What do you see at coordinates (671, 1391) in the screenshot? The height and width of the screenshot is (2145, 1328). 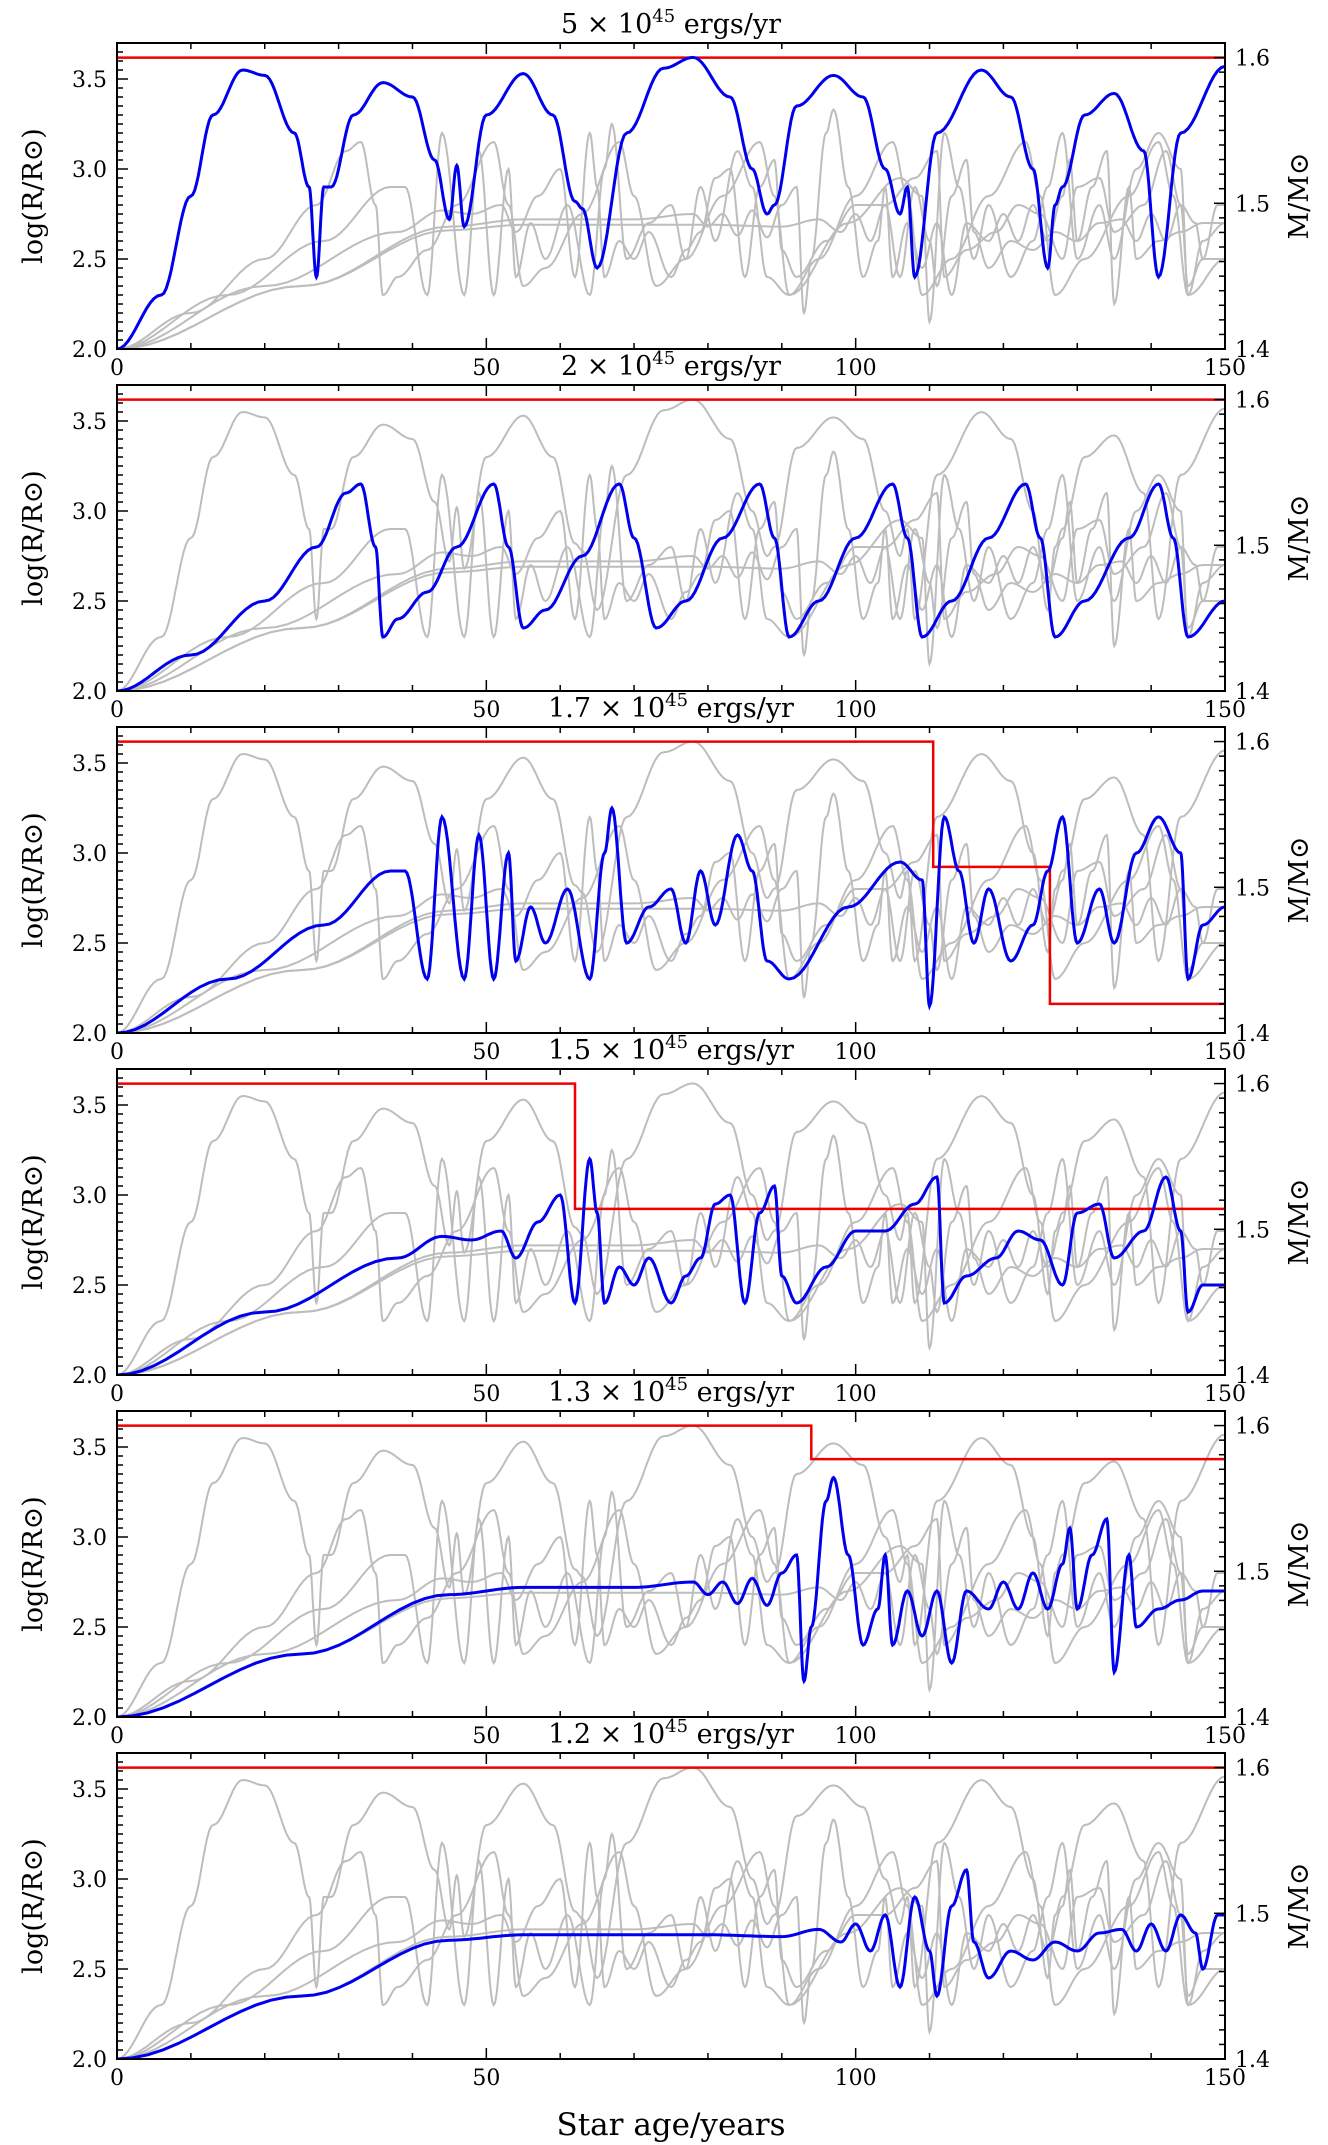 I see `panel-title: 1.3 × 1045 ergs/yr` at bounding box center [671, 1391].